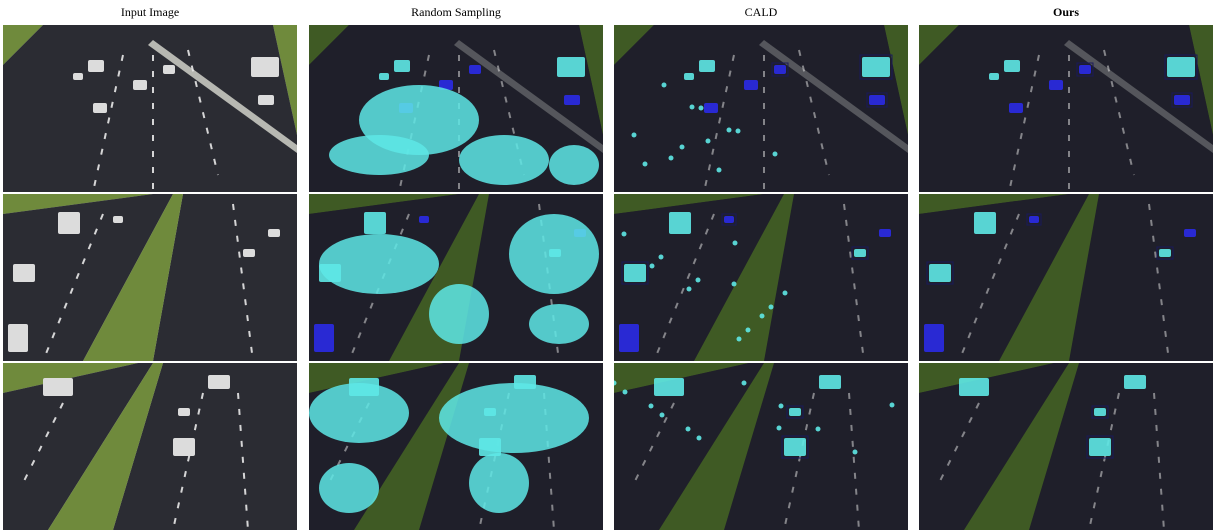 This screenshot has height=531, width=1214. I want to click on column-title: CALD, so click(761, 12).